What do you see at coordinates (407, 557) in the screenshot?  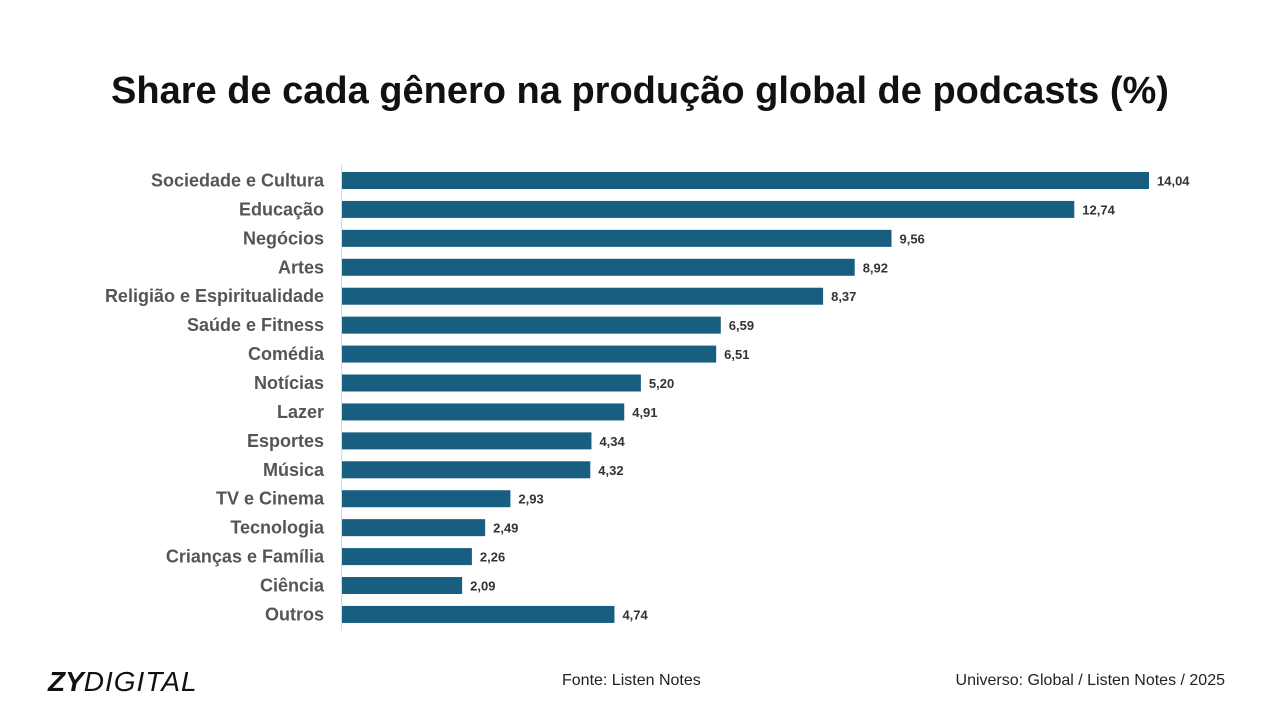 I see `bar-criancas-e-familia` at bounding box center [407, 557].